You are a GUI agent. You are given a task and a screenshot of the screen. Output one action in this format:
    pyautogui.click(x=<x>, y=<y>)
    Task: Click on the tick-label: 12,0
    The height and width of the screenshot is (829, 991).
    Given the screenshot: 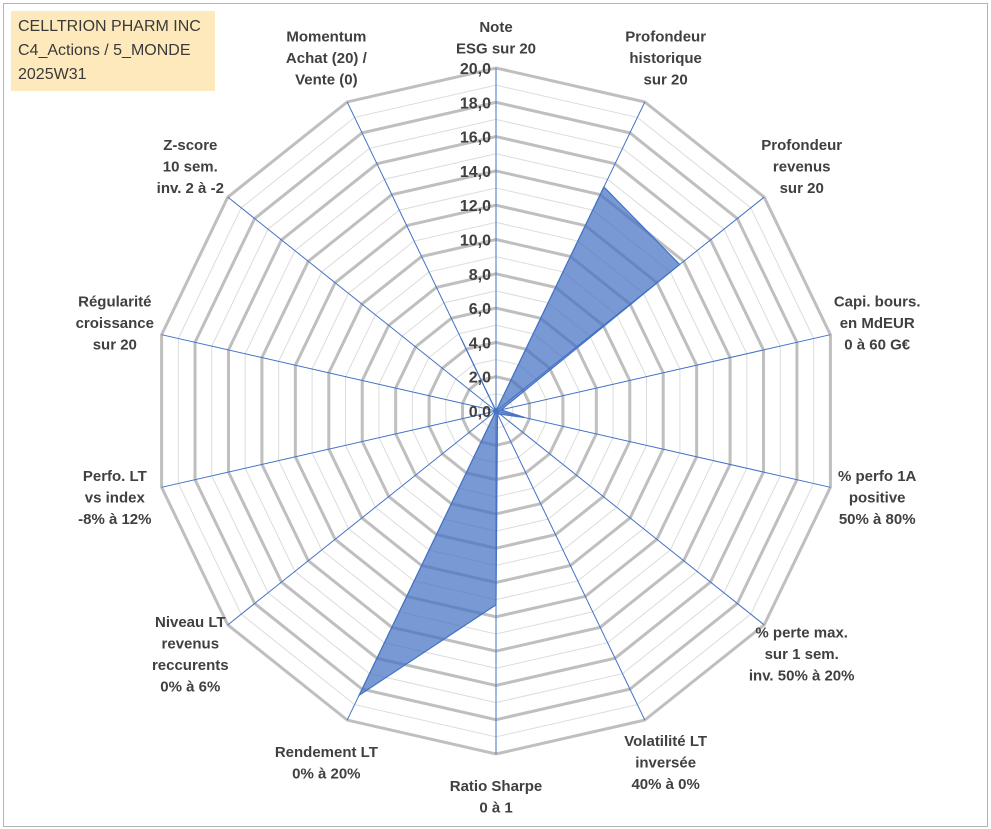 What is the action you would take?
    pyautogui.click(x=475, y=206)
    